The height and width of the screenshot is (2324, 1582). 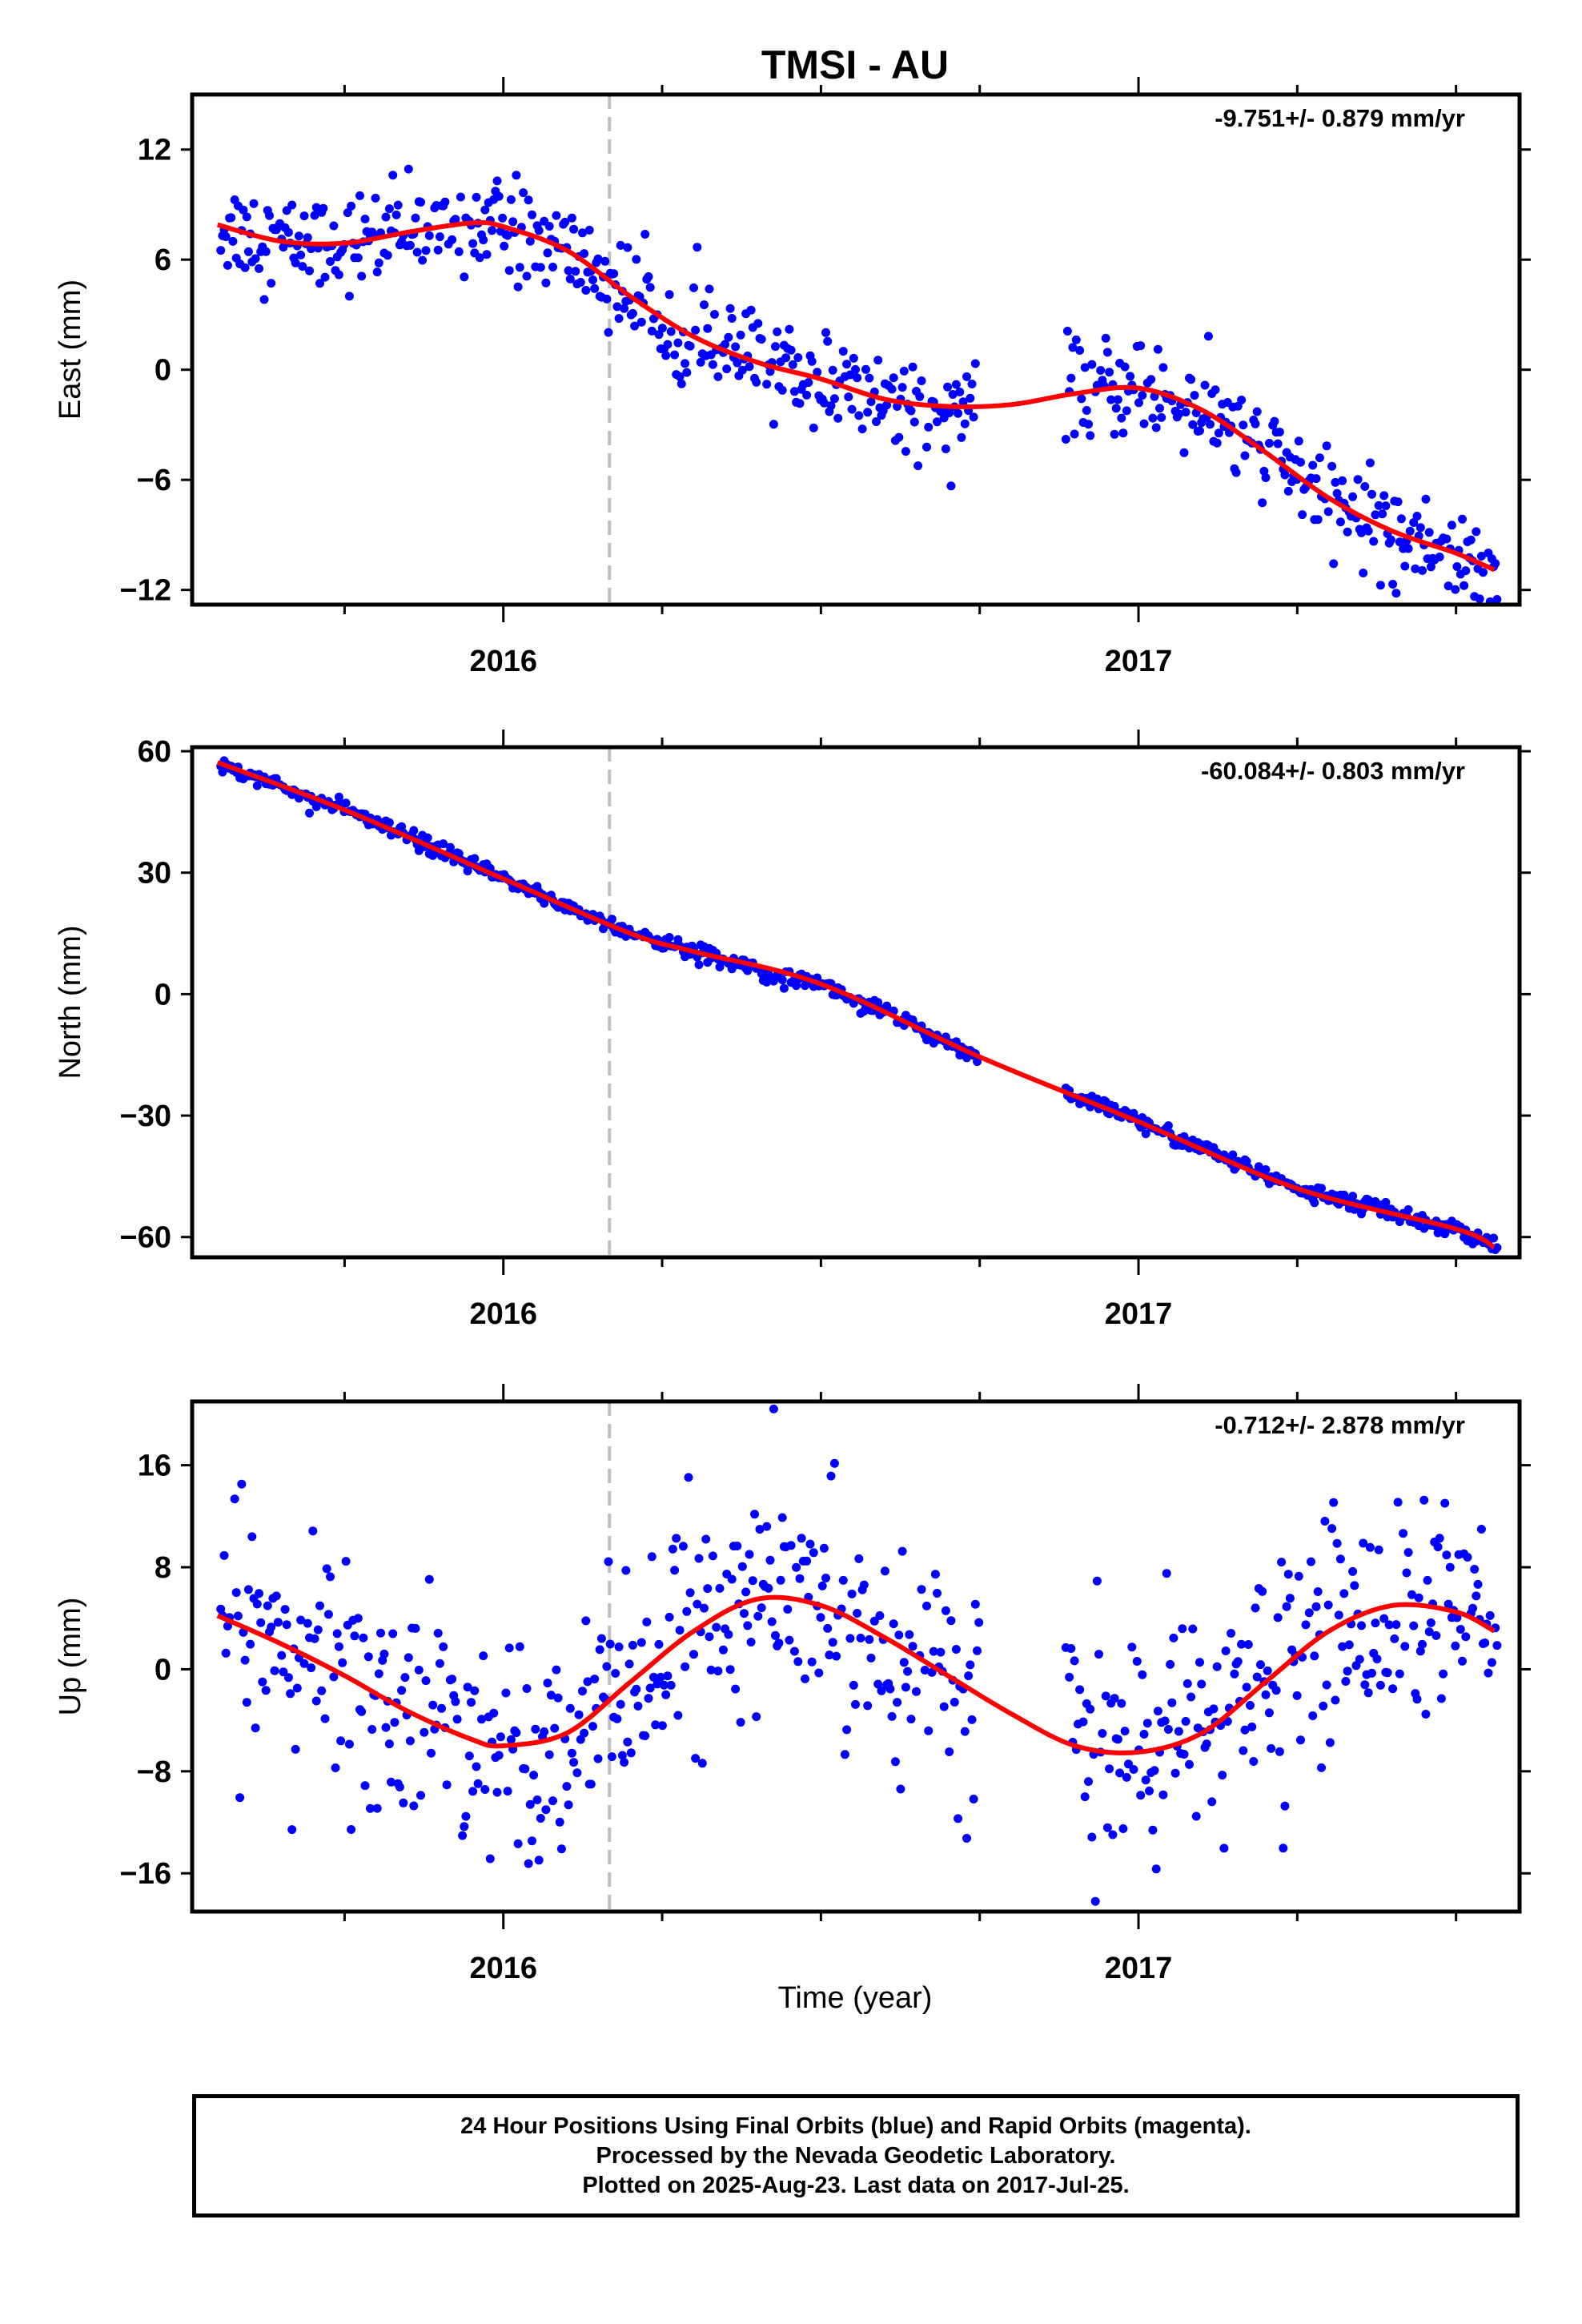 I want to click on x-axis-label: Time (year), so click(x=855, y=1998).